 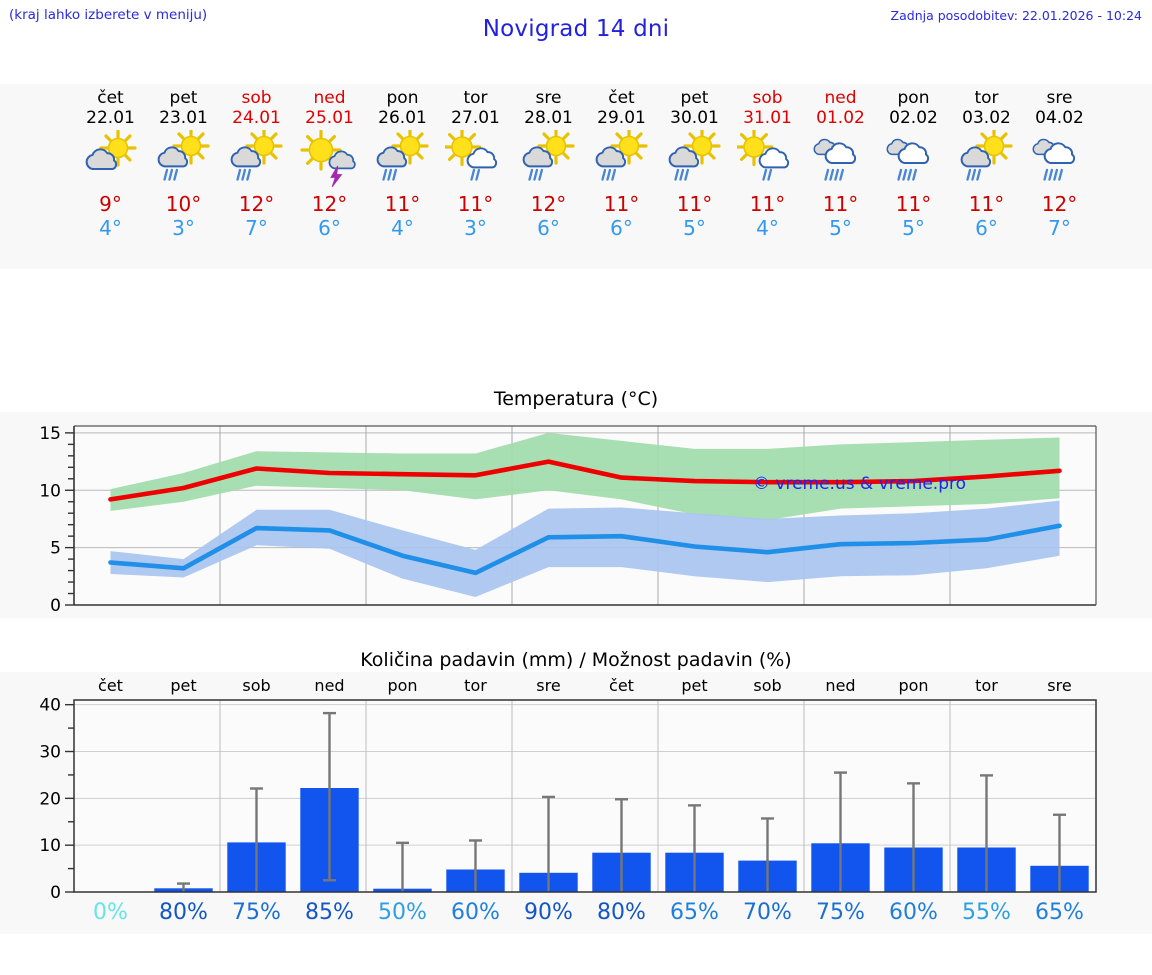 I want to click on day-column: pet 23.01 10° 3°, so click(x=184, y=162).